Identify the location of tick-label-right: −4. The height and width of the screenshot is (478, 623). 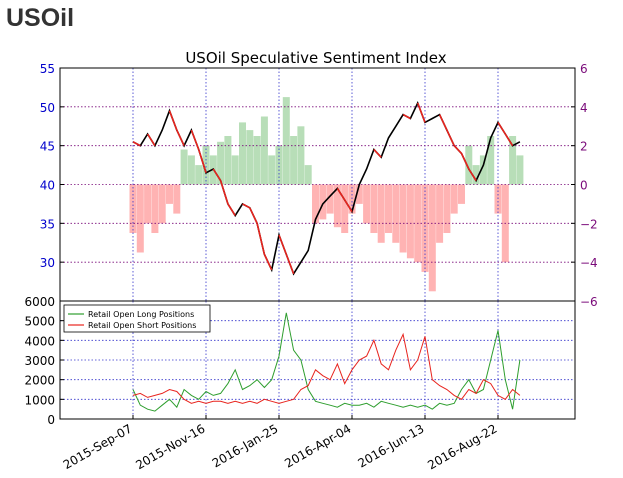
(589, 263).